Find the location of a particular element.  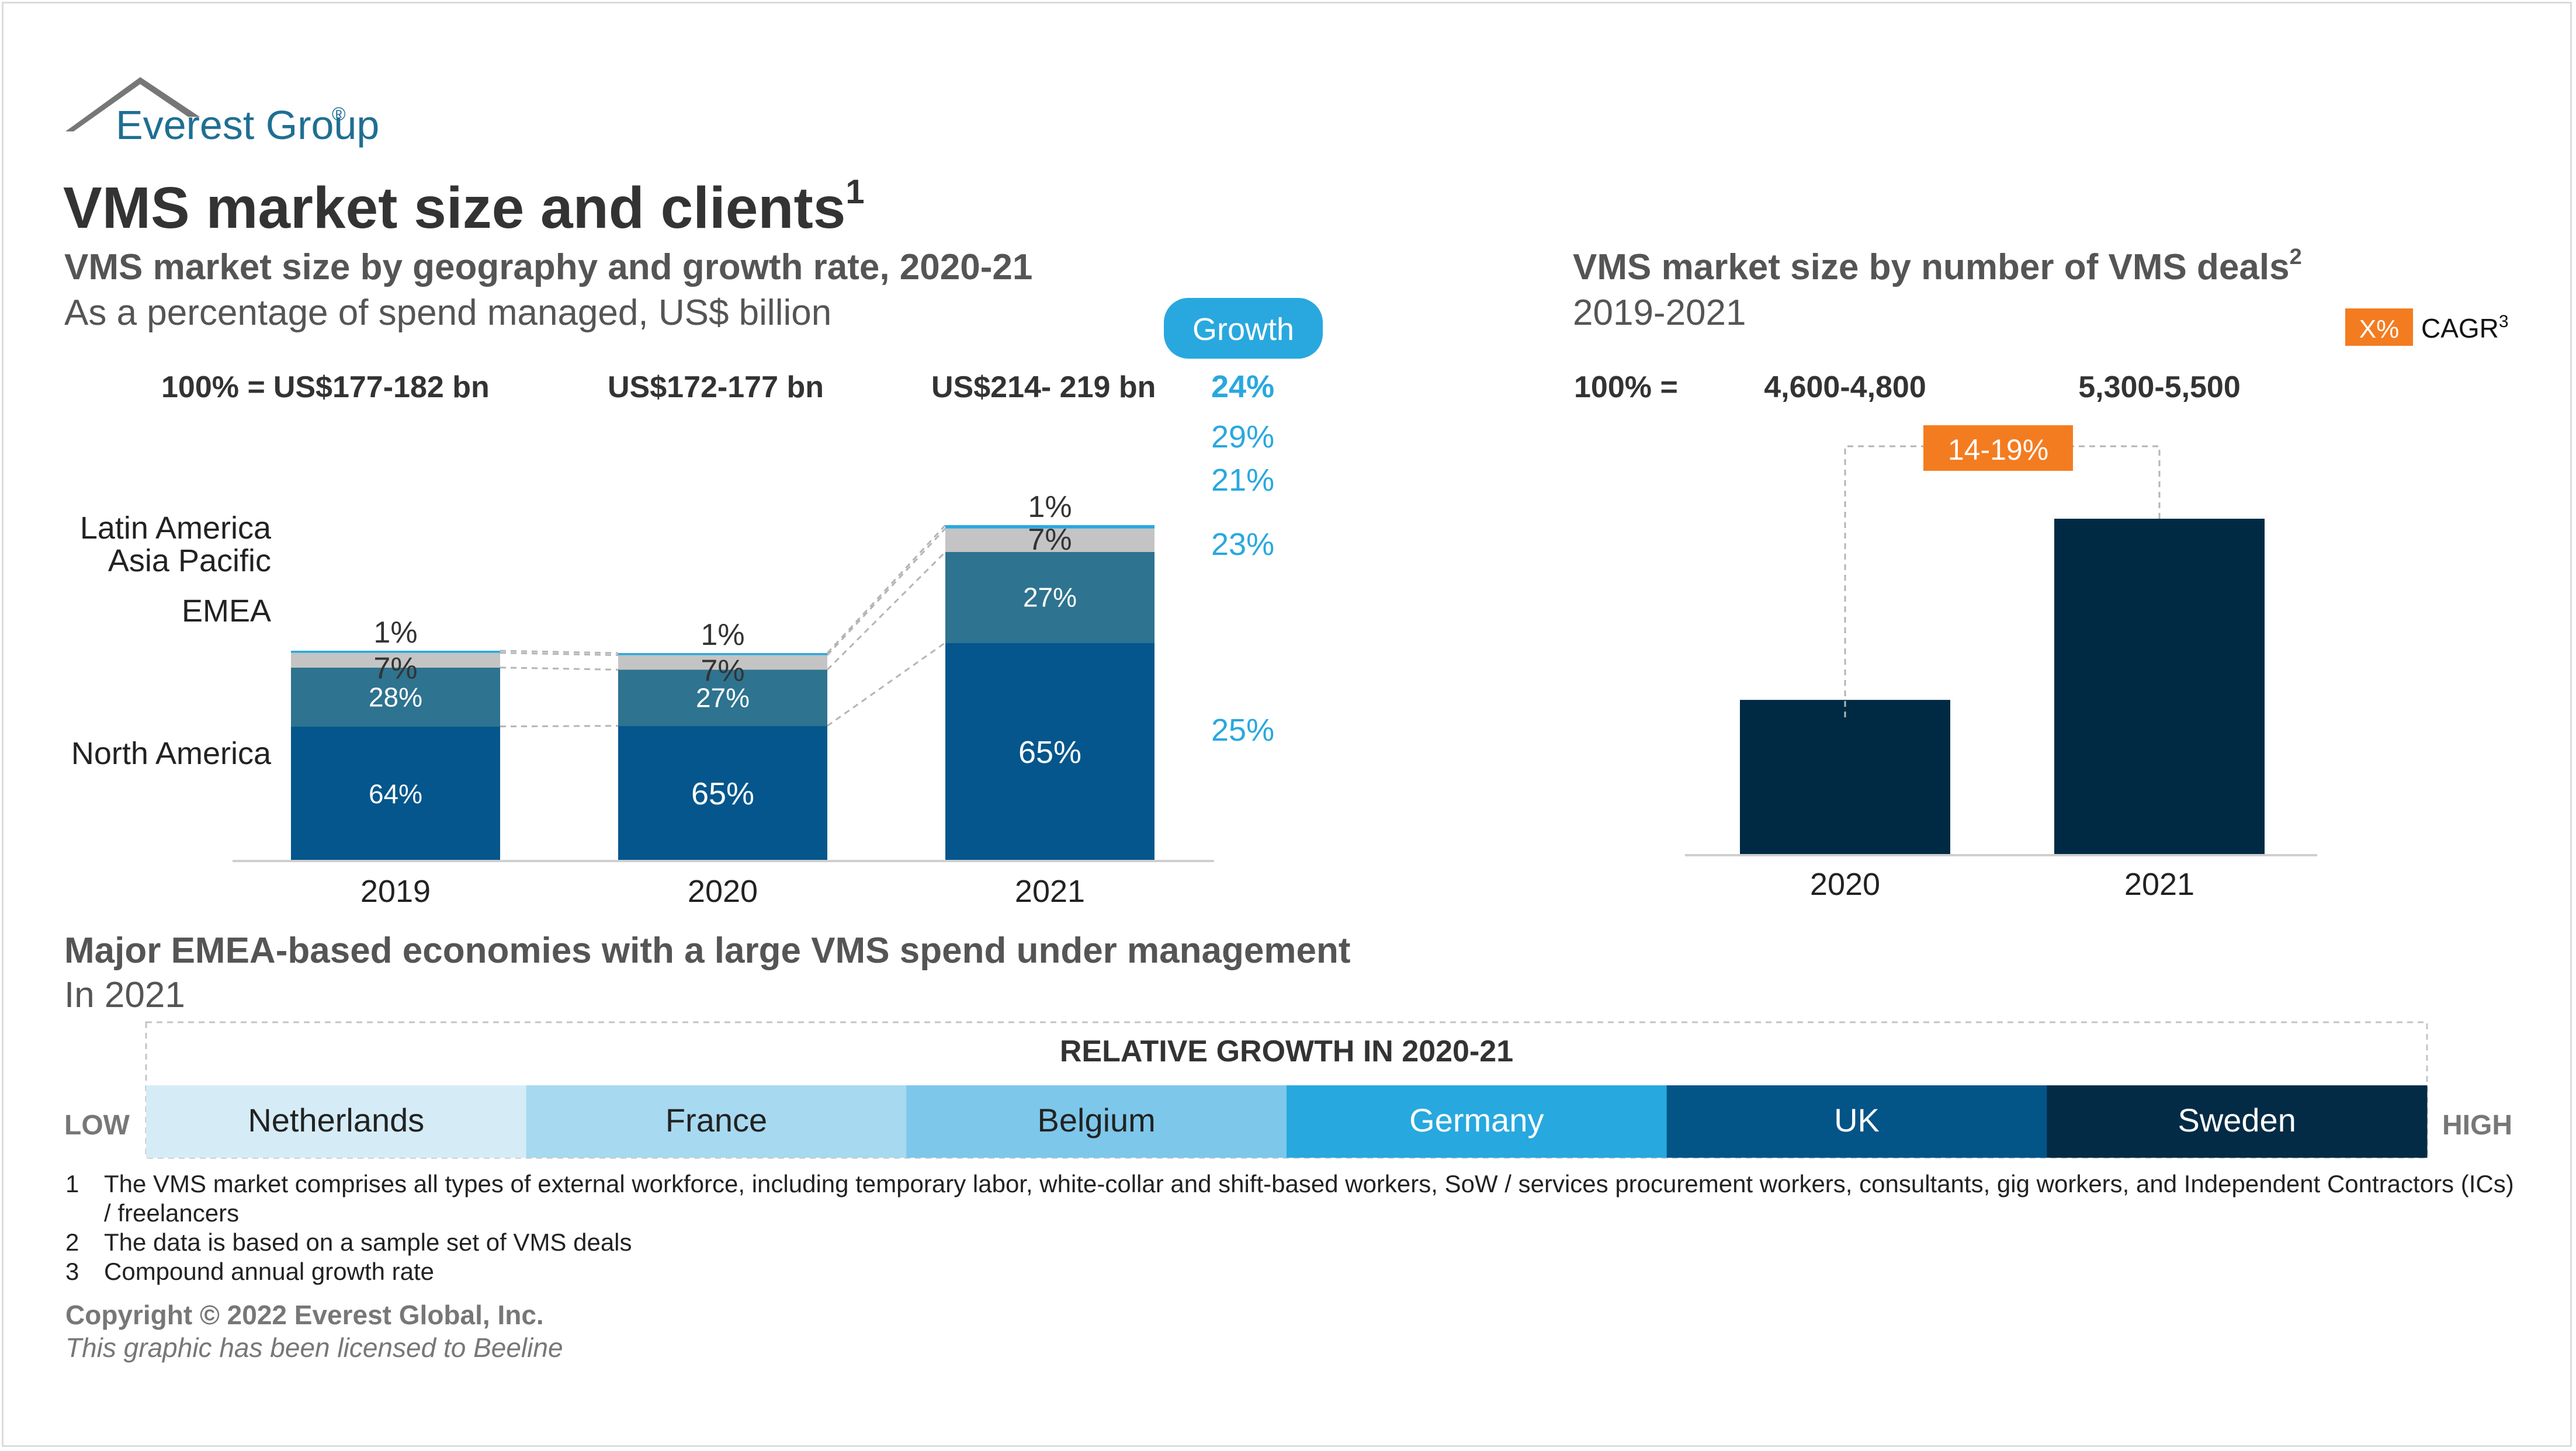

bar-segment-emea-2021 is located at coordinates (1049, 597).